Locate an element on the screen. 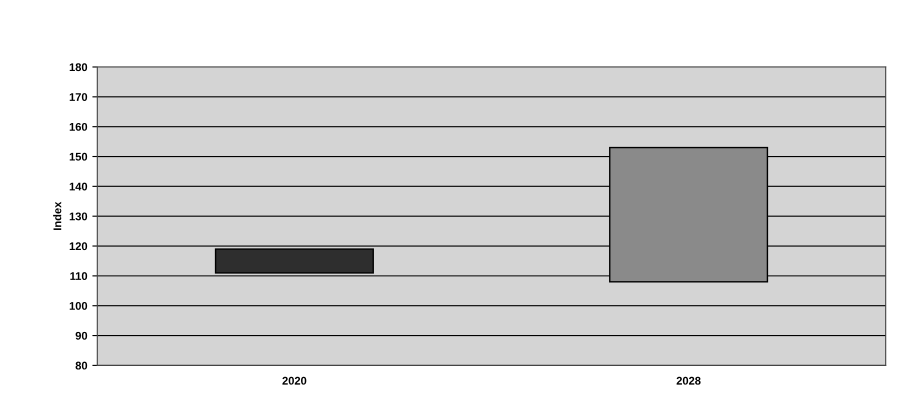 This screenshot has height=406, width=901. y-tick-label: 130 is located at coordinates (79, 216).